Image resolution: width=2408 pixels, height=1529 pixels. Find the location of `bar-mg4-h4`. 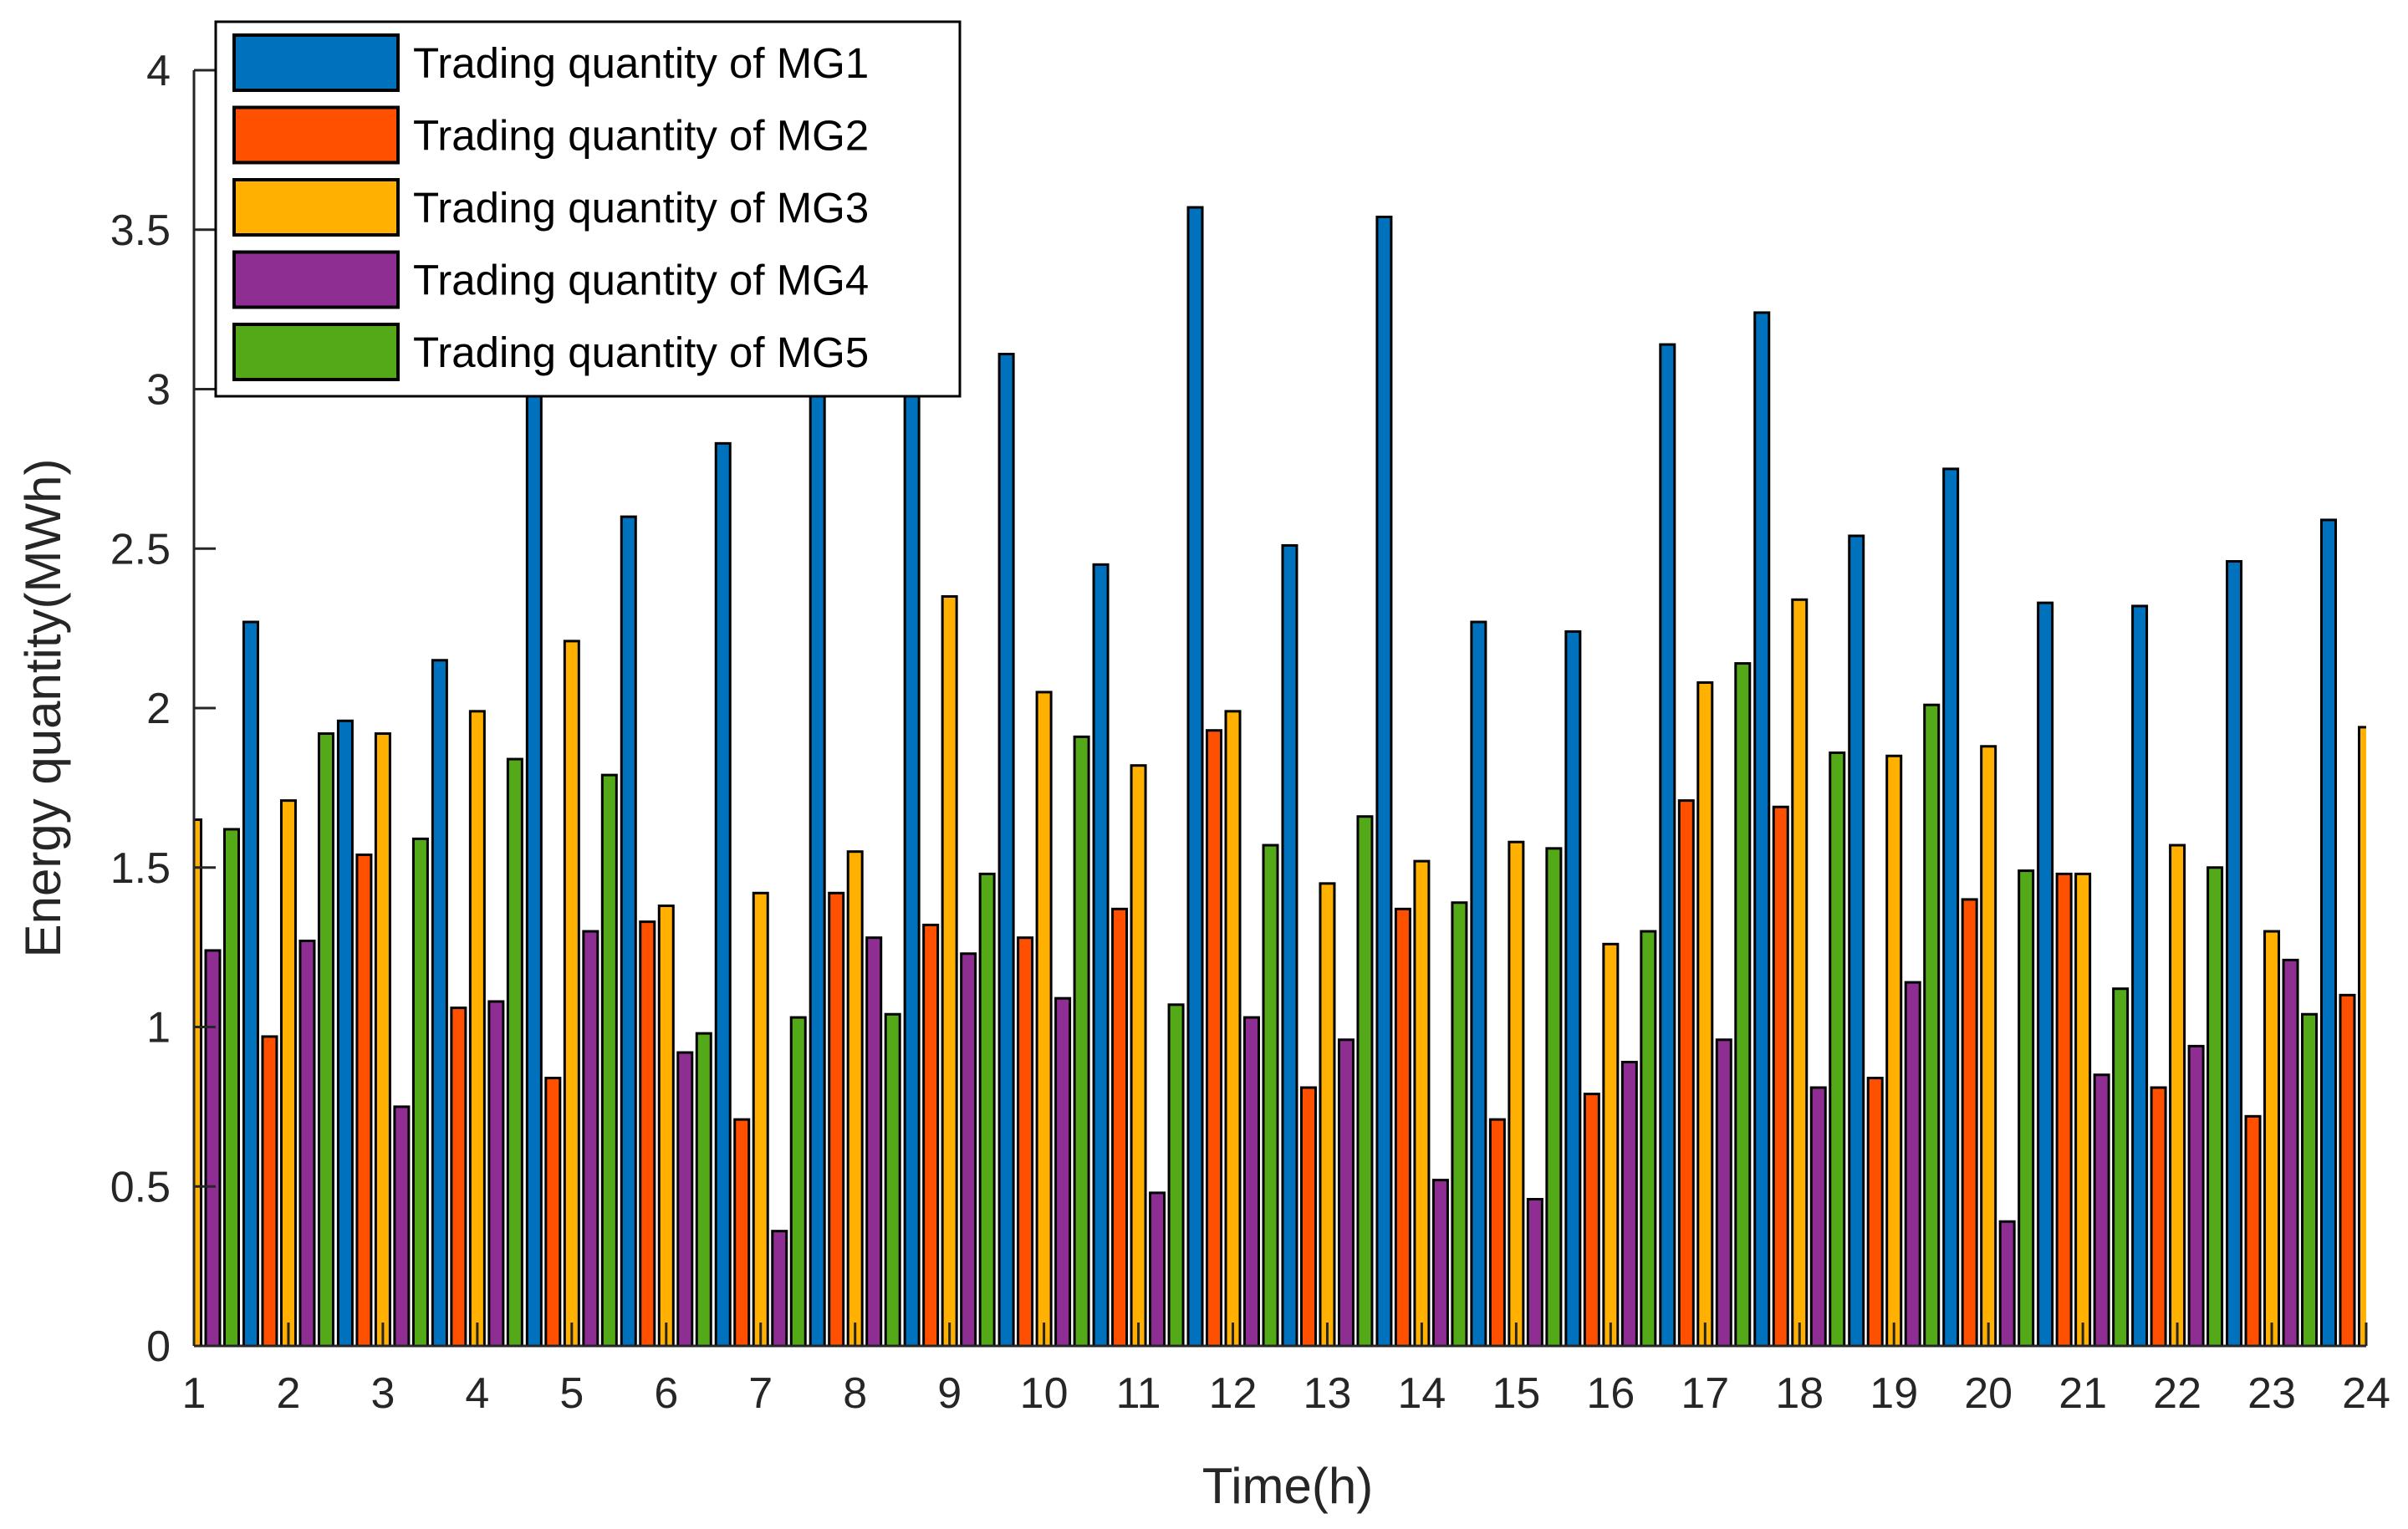

bar-mg4-h4 is located at coordinates (496, 1173).